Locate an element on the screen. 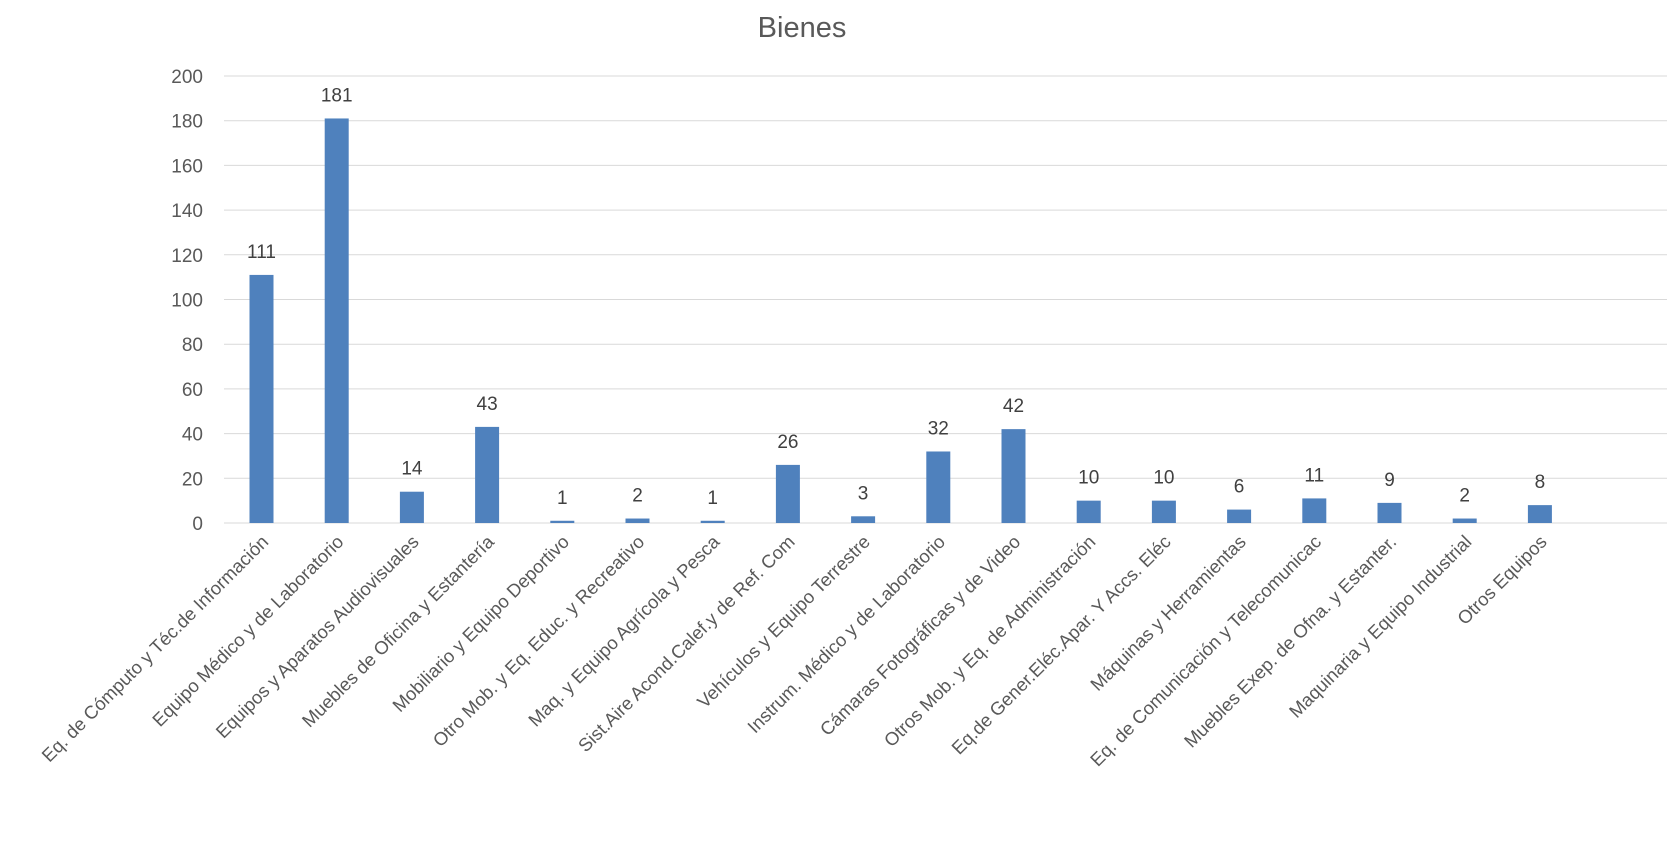 This screenshot has height=850, width=1667. y-tick-label: 20 is located at coordinates (192, 479).